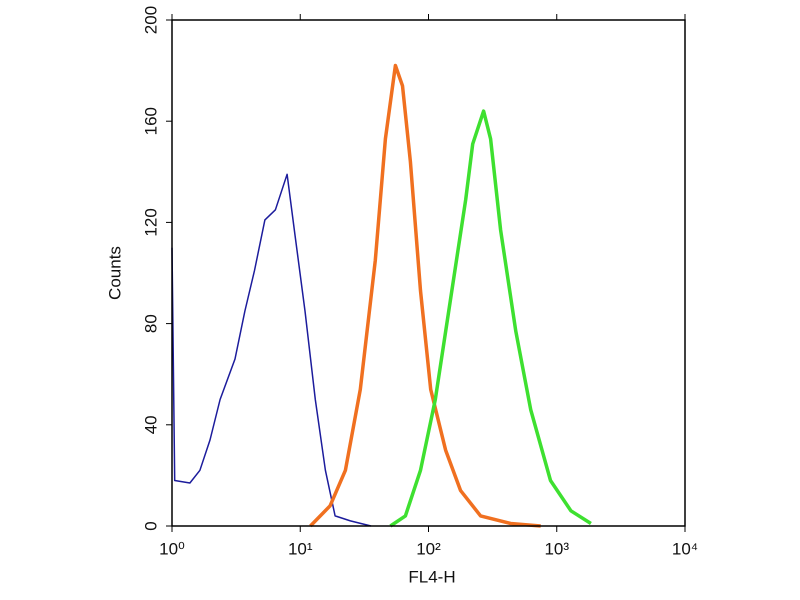  I want to click on x-tick-label: 10⁴, so click(685, 548).